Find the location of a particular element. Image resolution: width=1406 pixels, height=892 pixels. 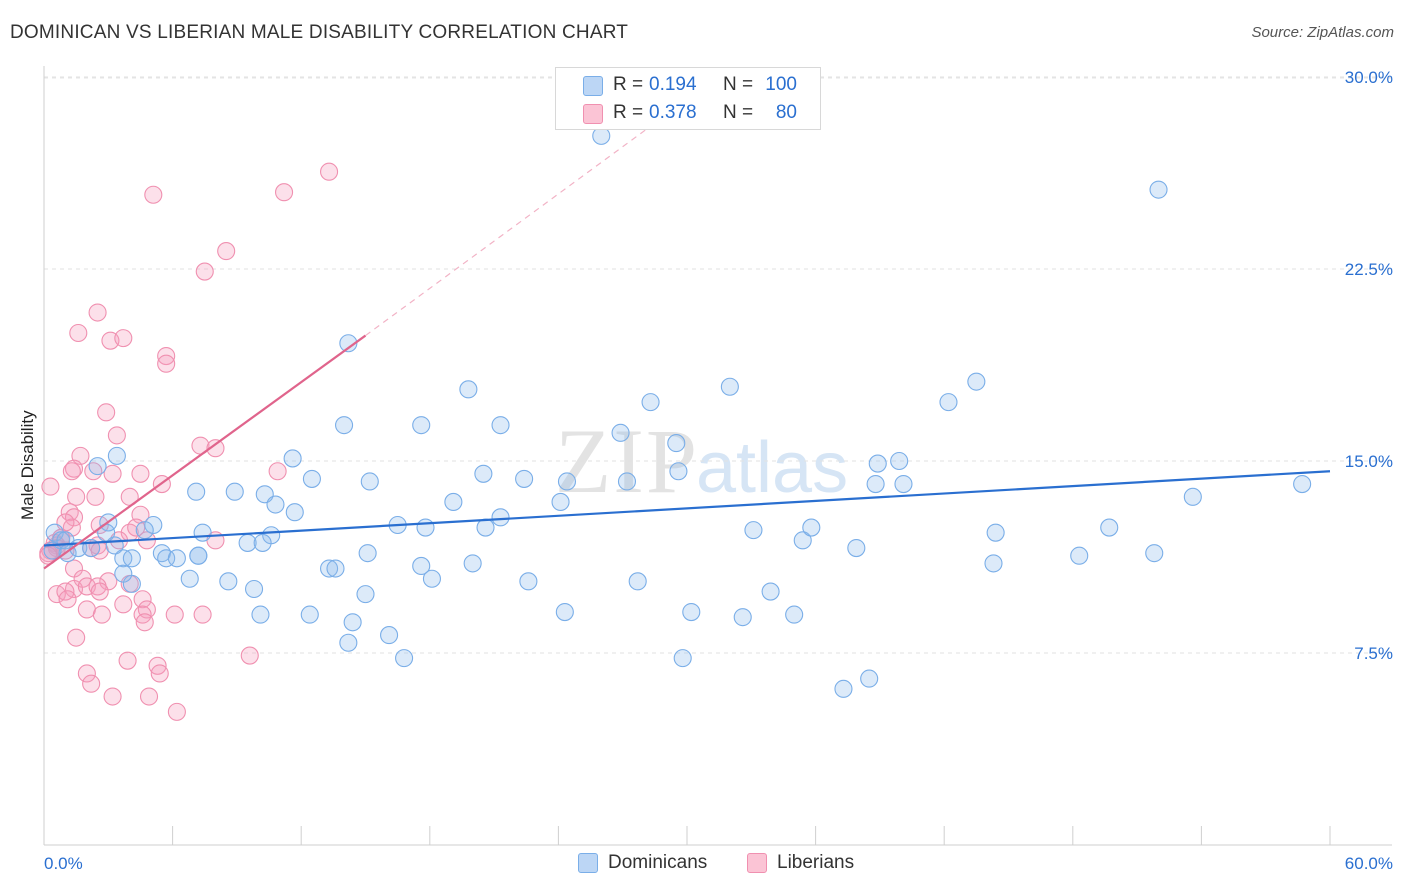

y-tick-label: 22.5% is located at coordinates (1369, 269).